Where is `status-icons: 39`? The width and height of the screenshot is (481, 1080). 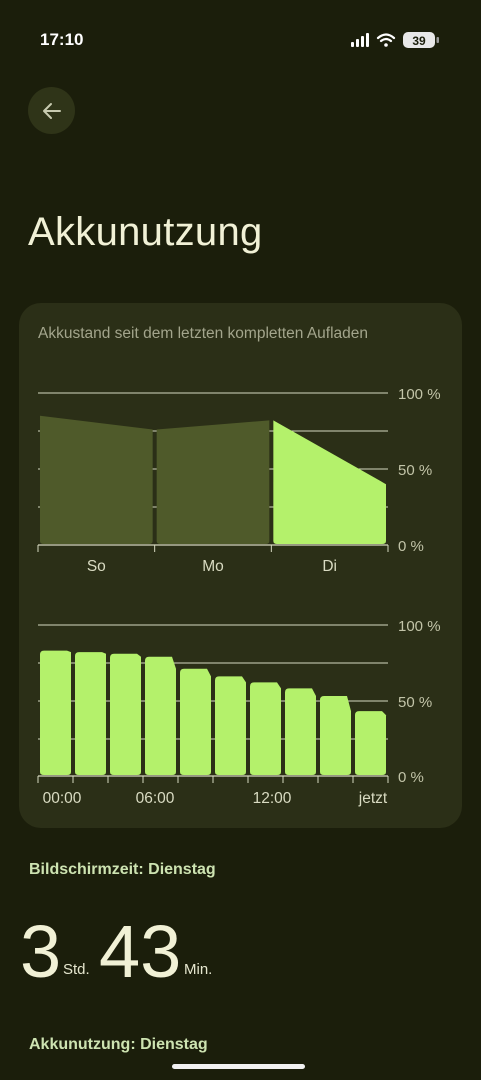
status-icons: 39 is located at coordinates (395, 40).